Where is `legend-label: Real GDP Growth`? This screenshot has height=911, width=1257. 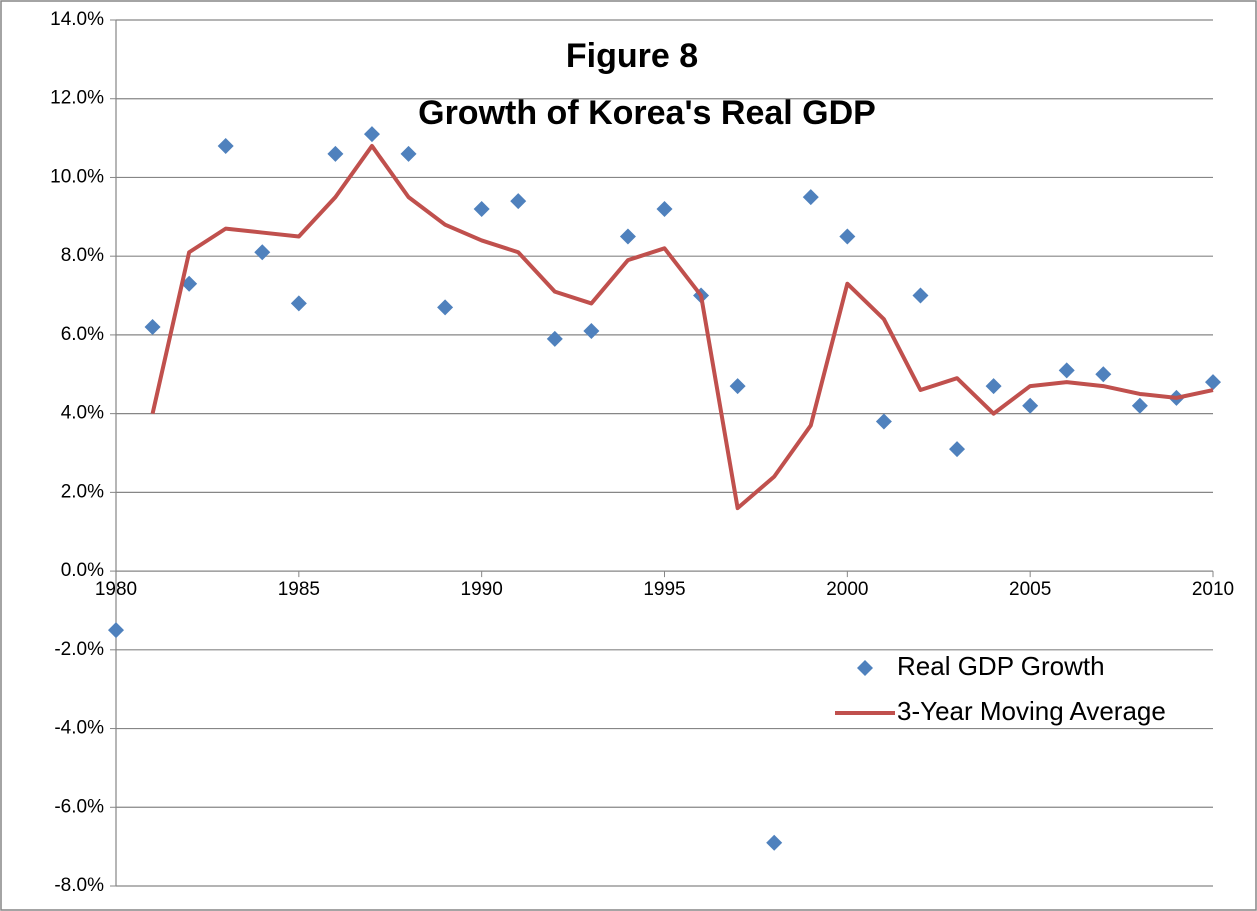 legend-label: Real GDP Growth is located at coordinates (1001, 666).